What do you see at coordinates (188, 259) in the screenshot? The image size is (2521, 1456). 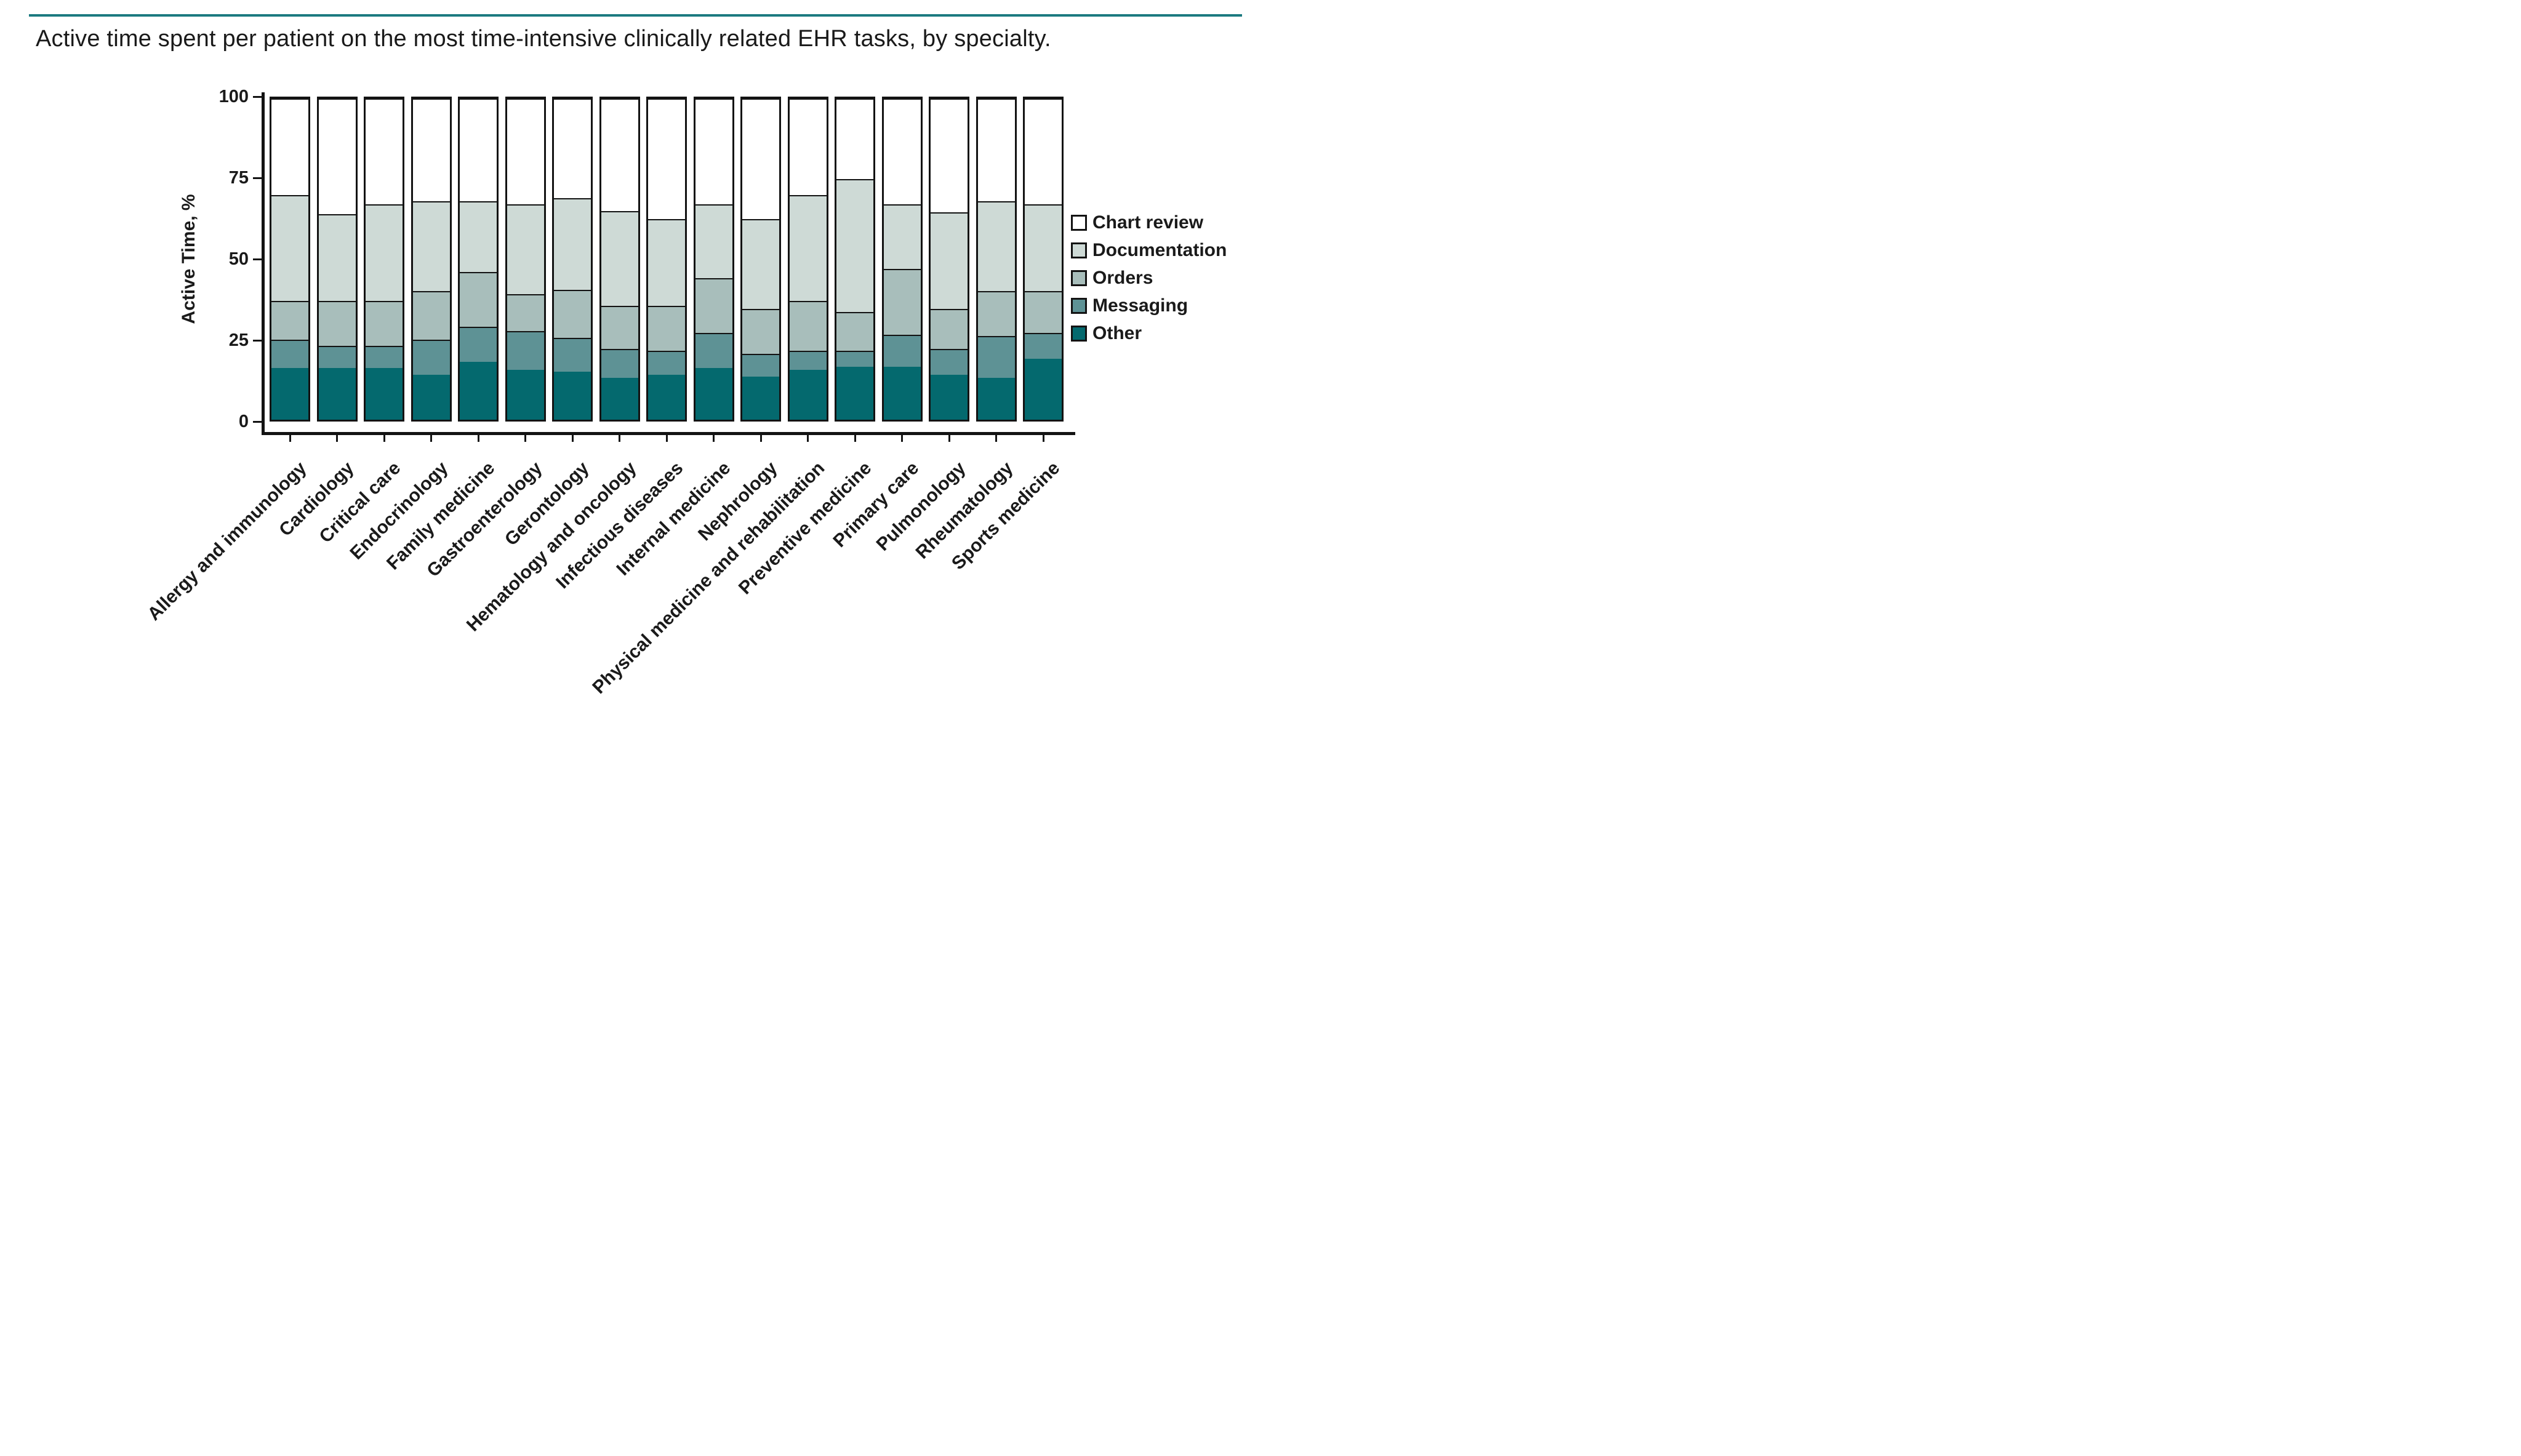 I see `y-axis-title: Active Time, %` at bounding box center [188, 259].